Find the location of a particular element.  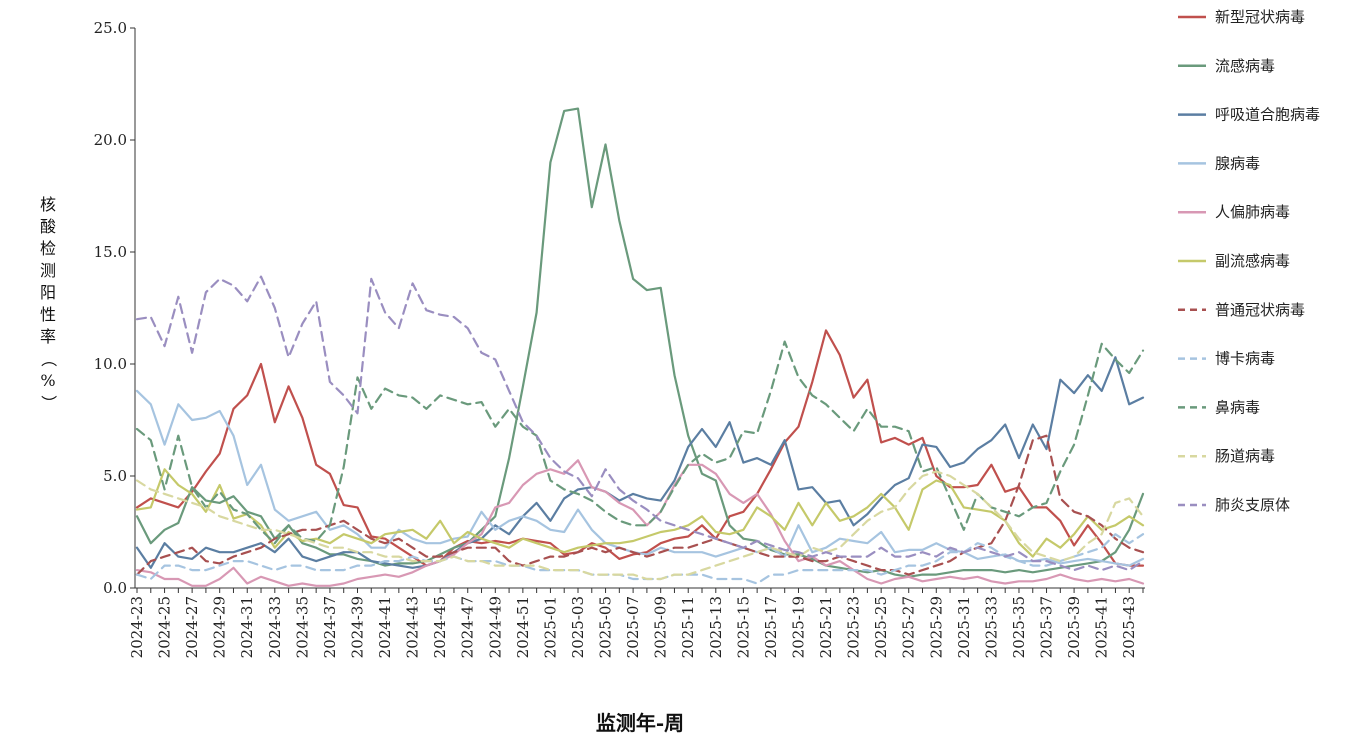

y-tick-label: 10.0 is located at coordinates (110, 364).